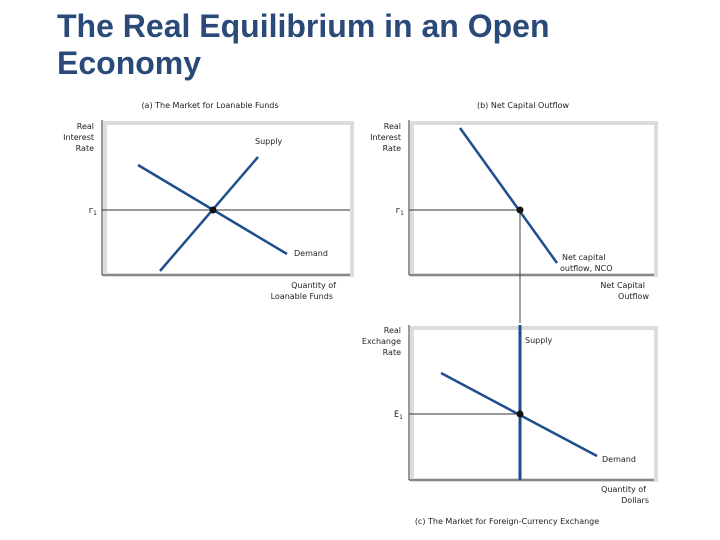 The width and height of the screenshot is (720, 540). Describe the element at coordinates (269, 141) in the screenshot. I see `panel-a-supply-label: Supply` at that location.